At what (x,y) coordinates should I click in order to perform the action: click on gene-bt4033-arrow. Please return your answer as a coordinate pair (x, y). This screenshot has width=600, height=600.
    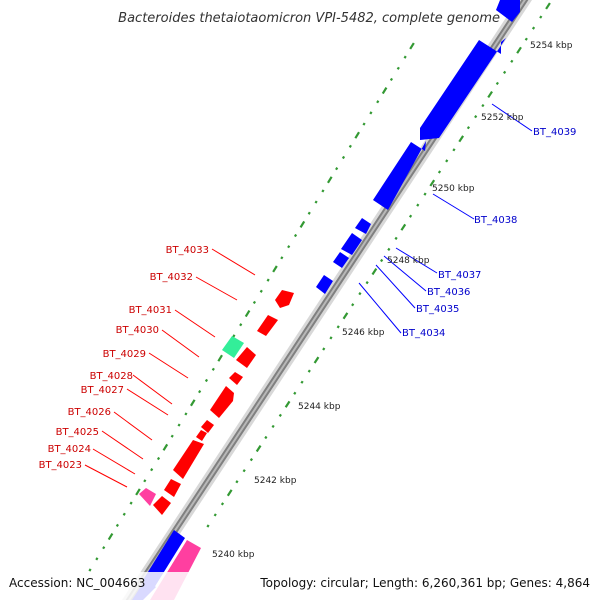
    Looking at the image, I should click on (284, 299).